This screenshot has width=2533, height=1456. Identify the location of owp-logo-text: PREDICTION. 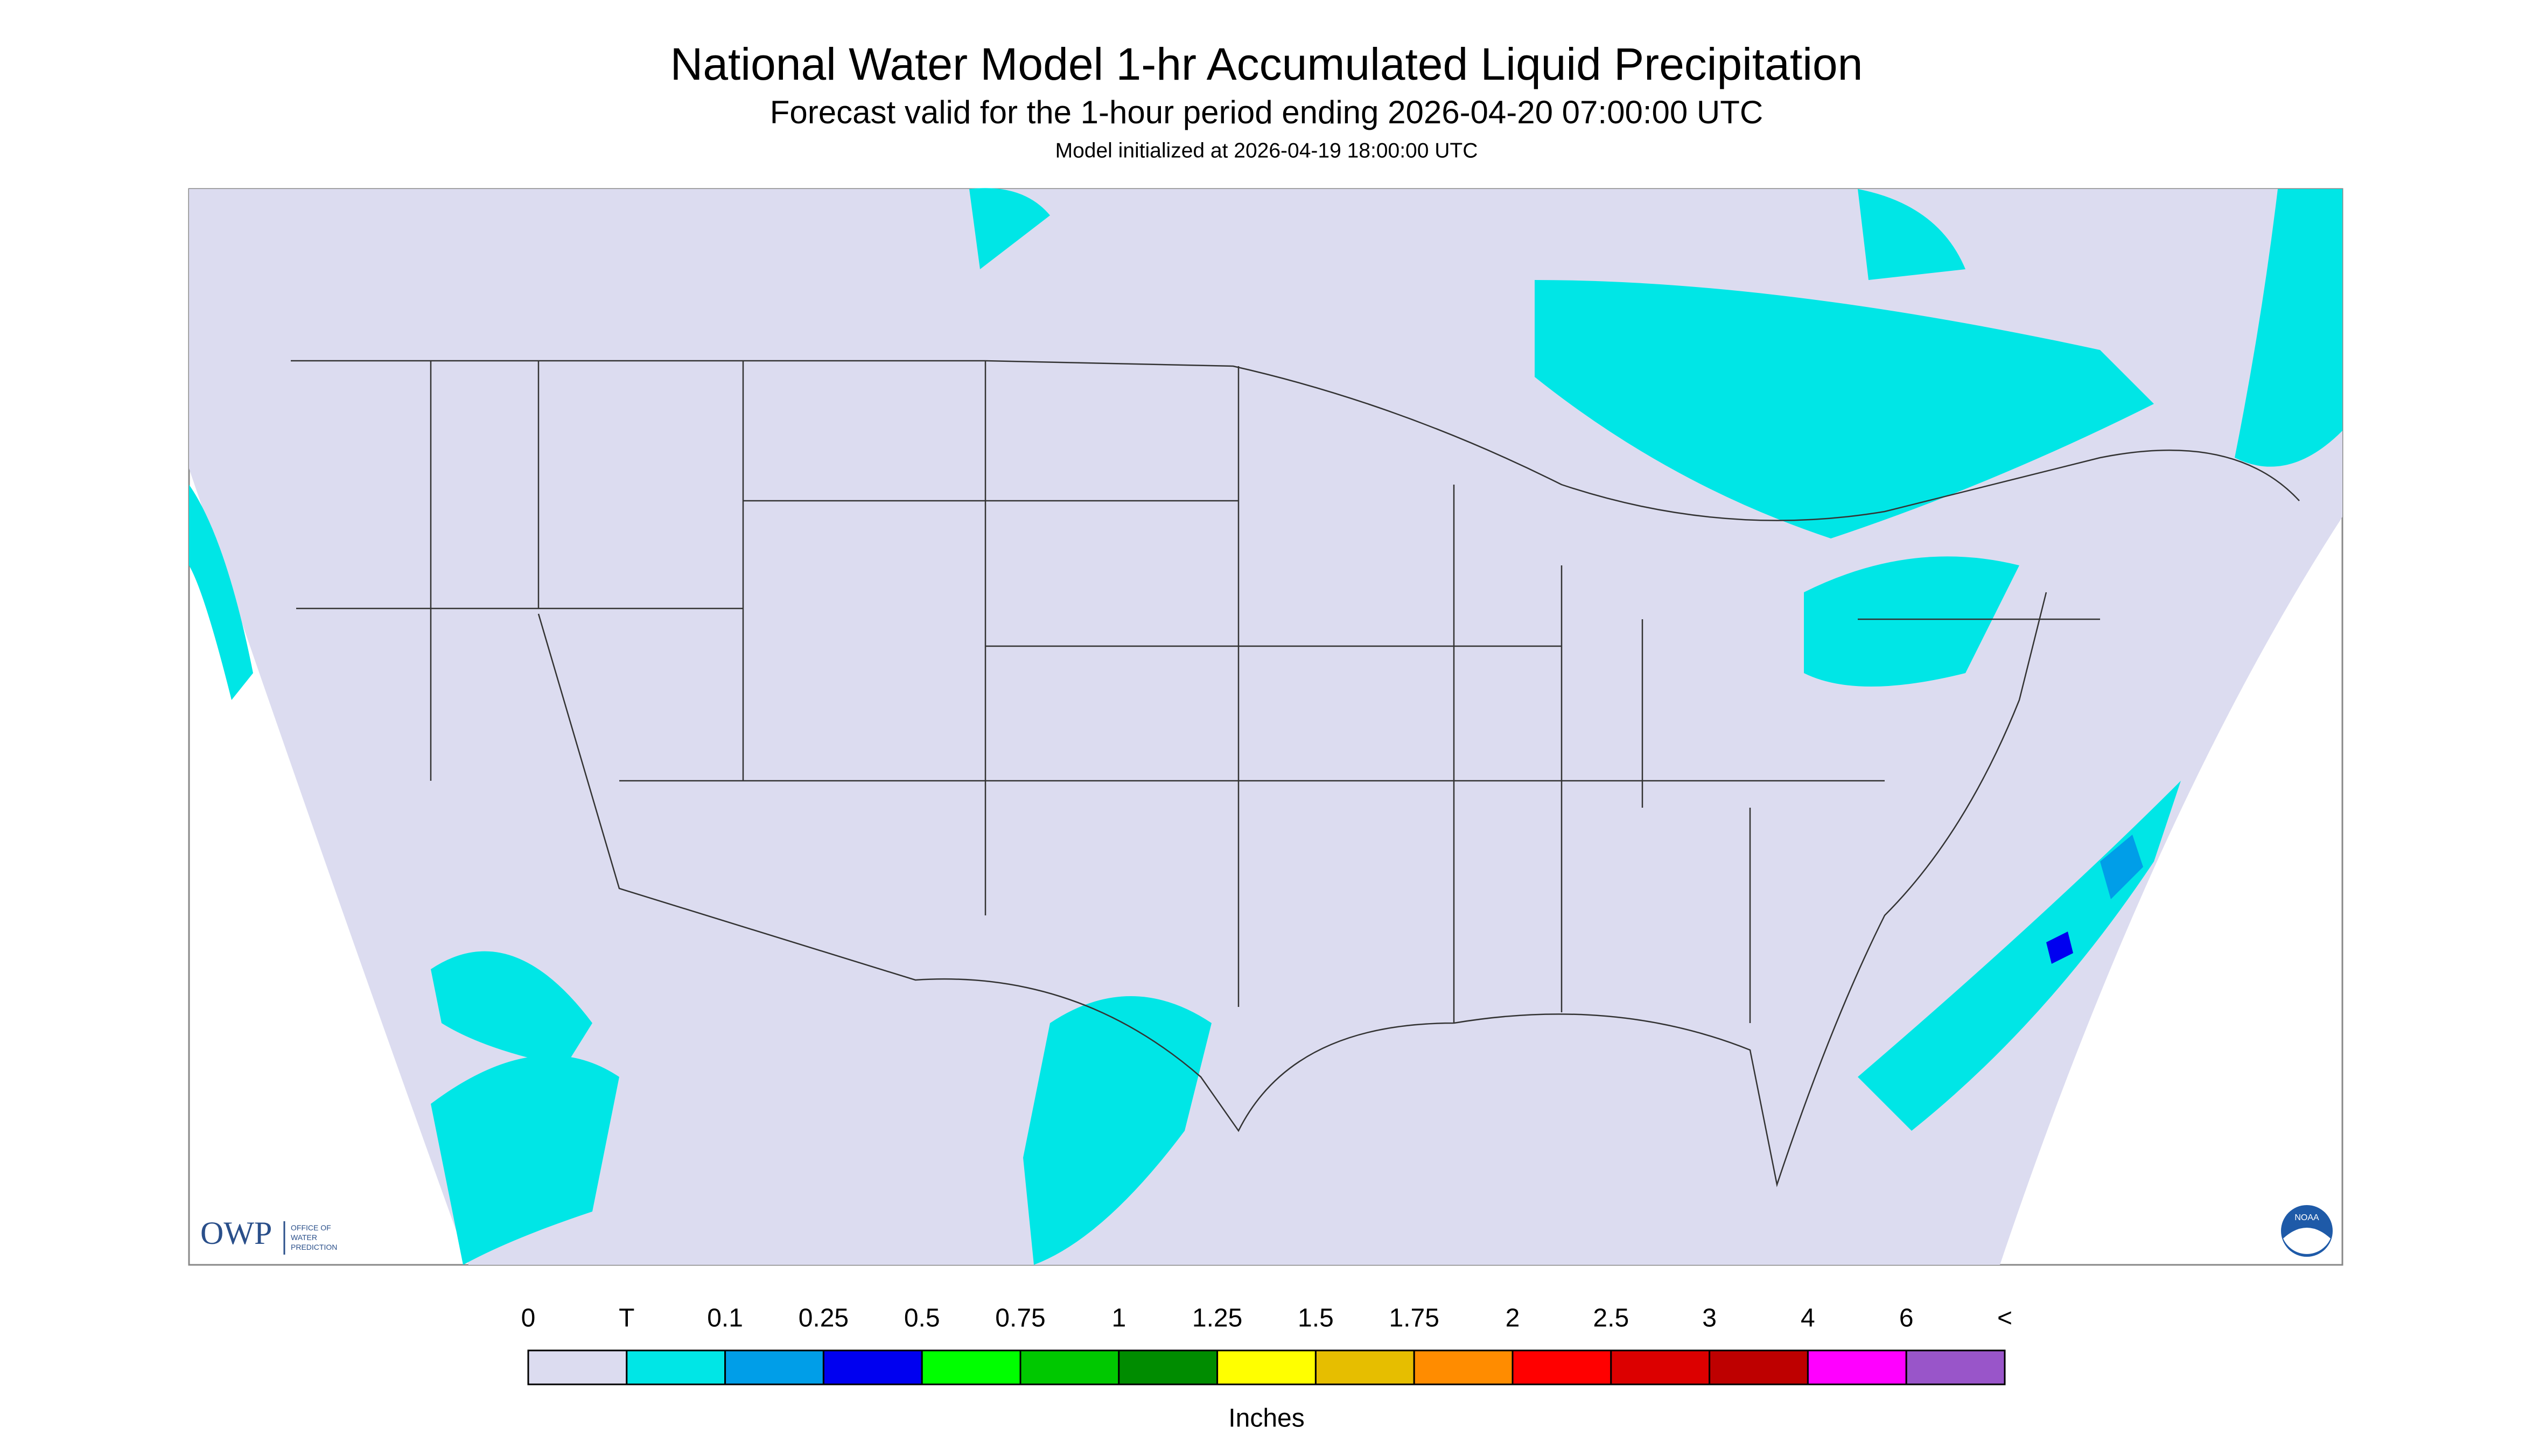
(314, 1247).